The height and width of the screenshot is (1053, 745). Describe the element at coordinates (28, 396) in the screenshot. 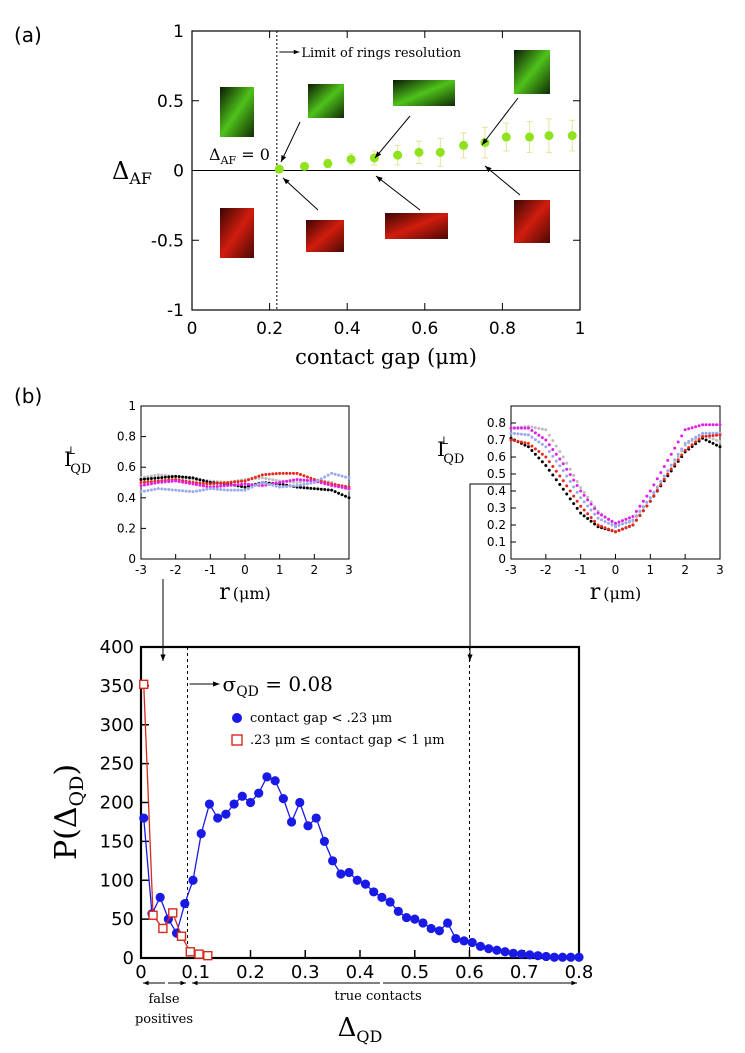

I see `panel-label-b: (b)` at that location.